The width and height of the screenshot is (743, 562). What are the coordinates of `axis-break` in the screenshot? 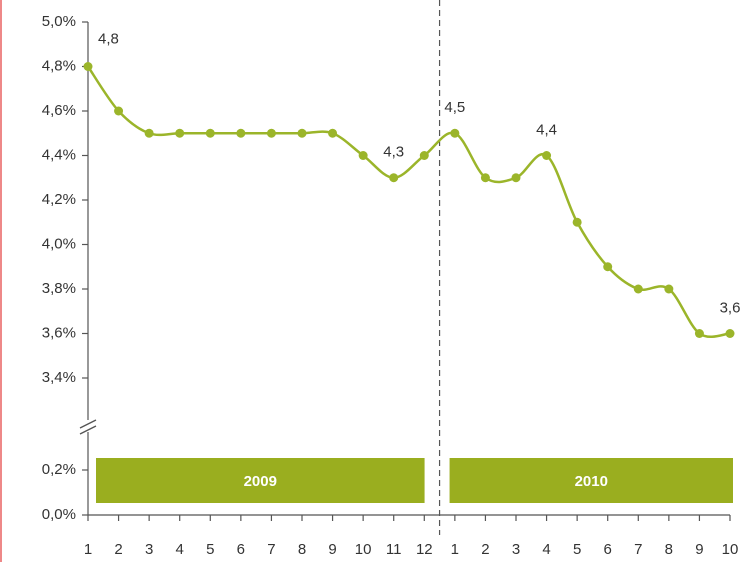 It's located at (88, 427).